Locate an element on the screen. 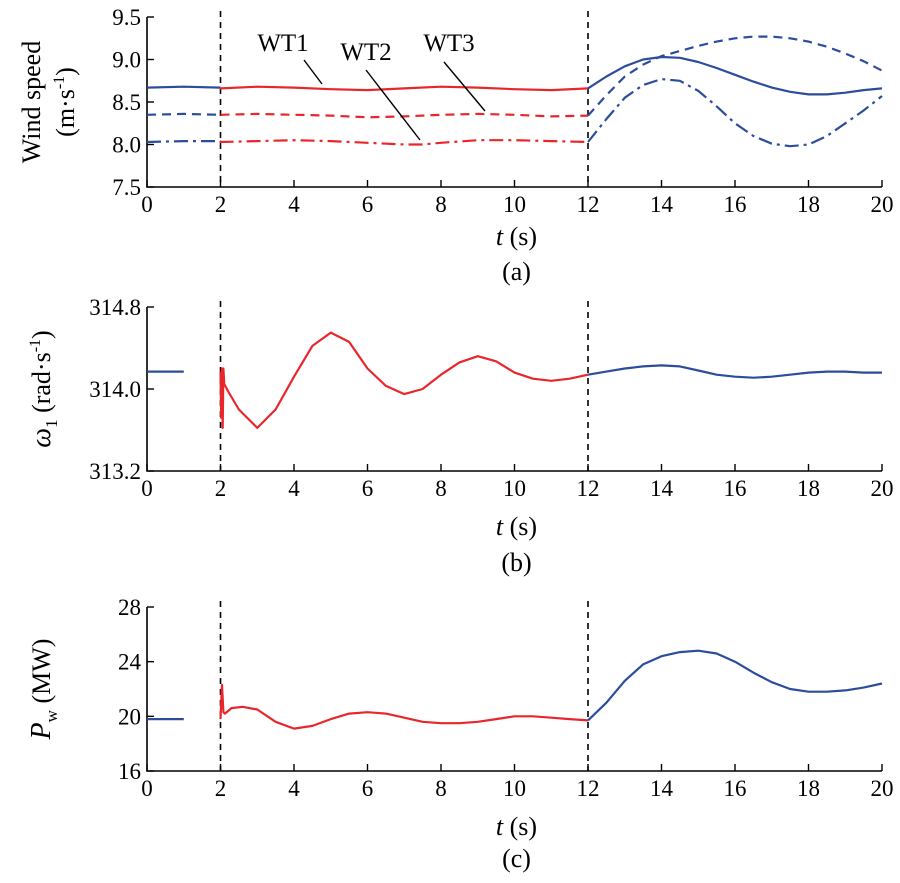  series-wt3-after is located at coordinates (735, 76).